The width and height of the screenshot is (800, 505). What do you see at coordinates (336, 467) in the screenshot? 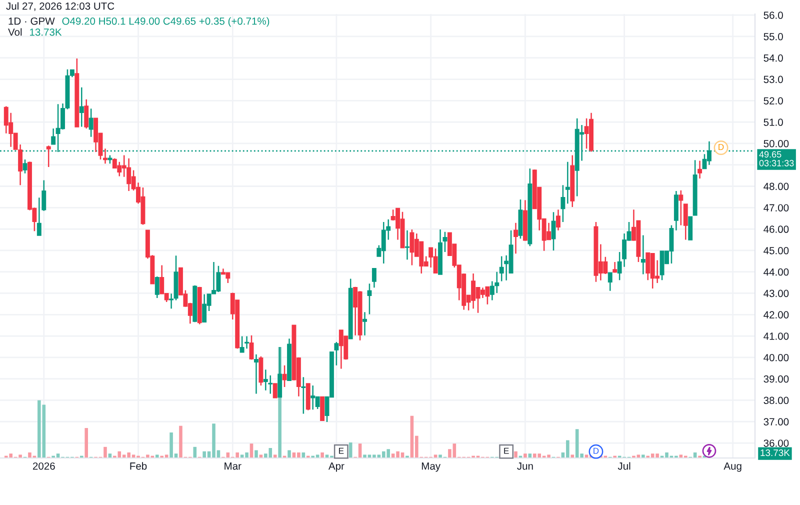
I see `x-tick-label: Apr` at bounding box center [336, 467].